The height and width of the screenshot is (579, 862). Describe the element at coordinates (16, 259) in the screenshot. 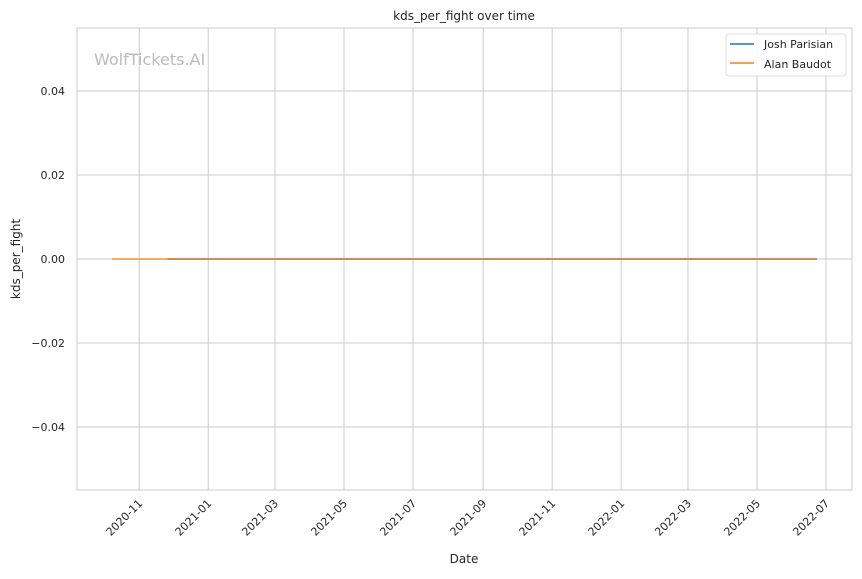

I see `y-axis-label: kds_per_fight` at that location.